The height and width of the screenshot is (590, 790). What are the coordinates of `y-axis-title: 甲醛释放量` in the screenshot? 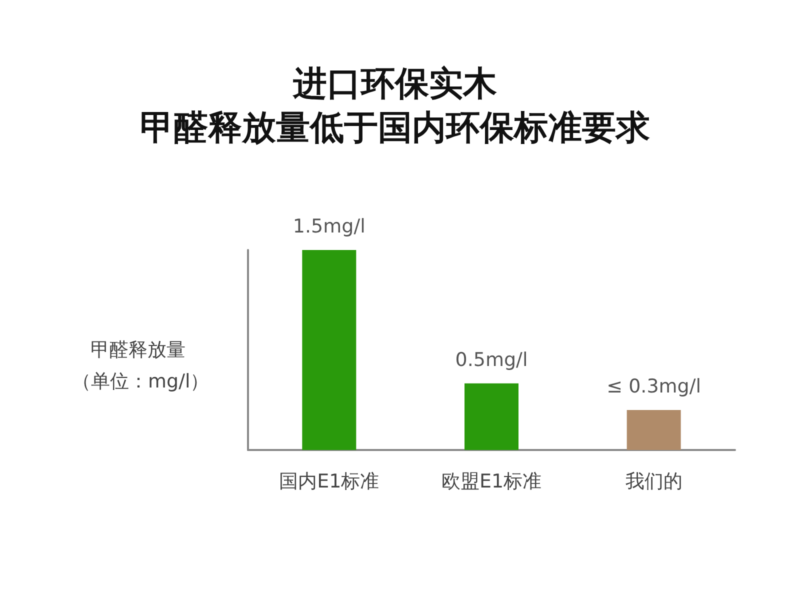 It's located at (138, 350).